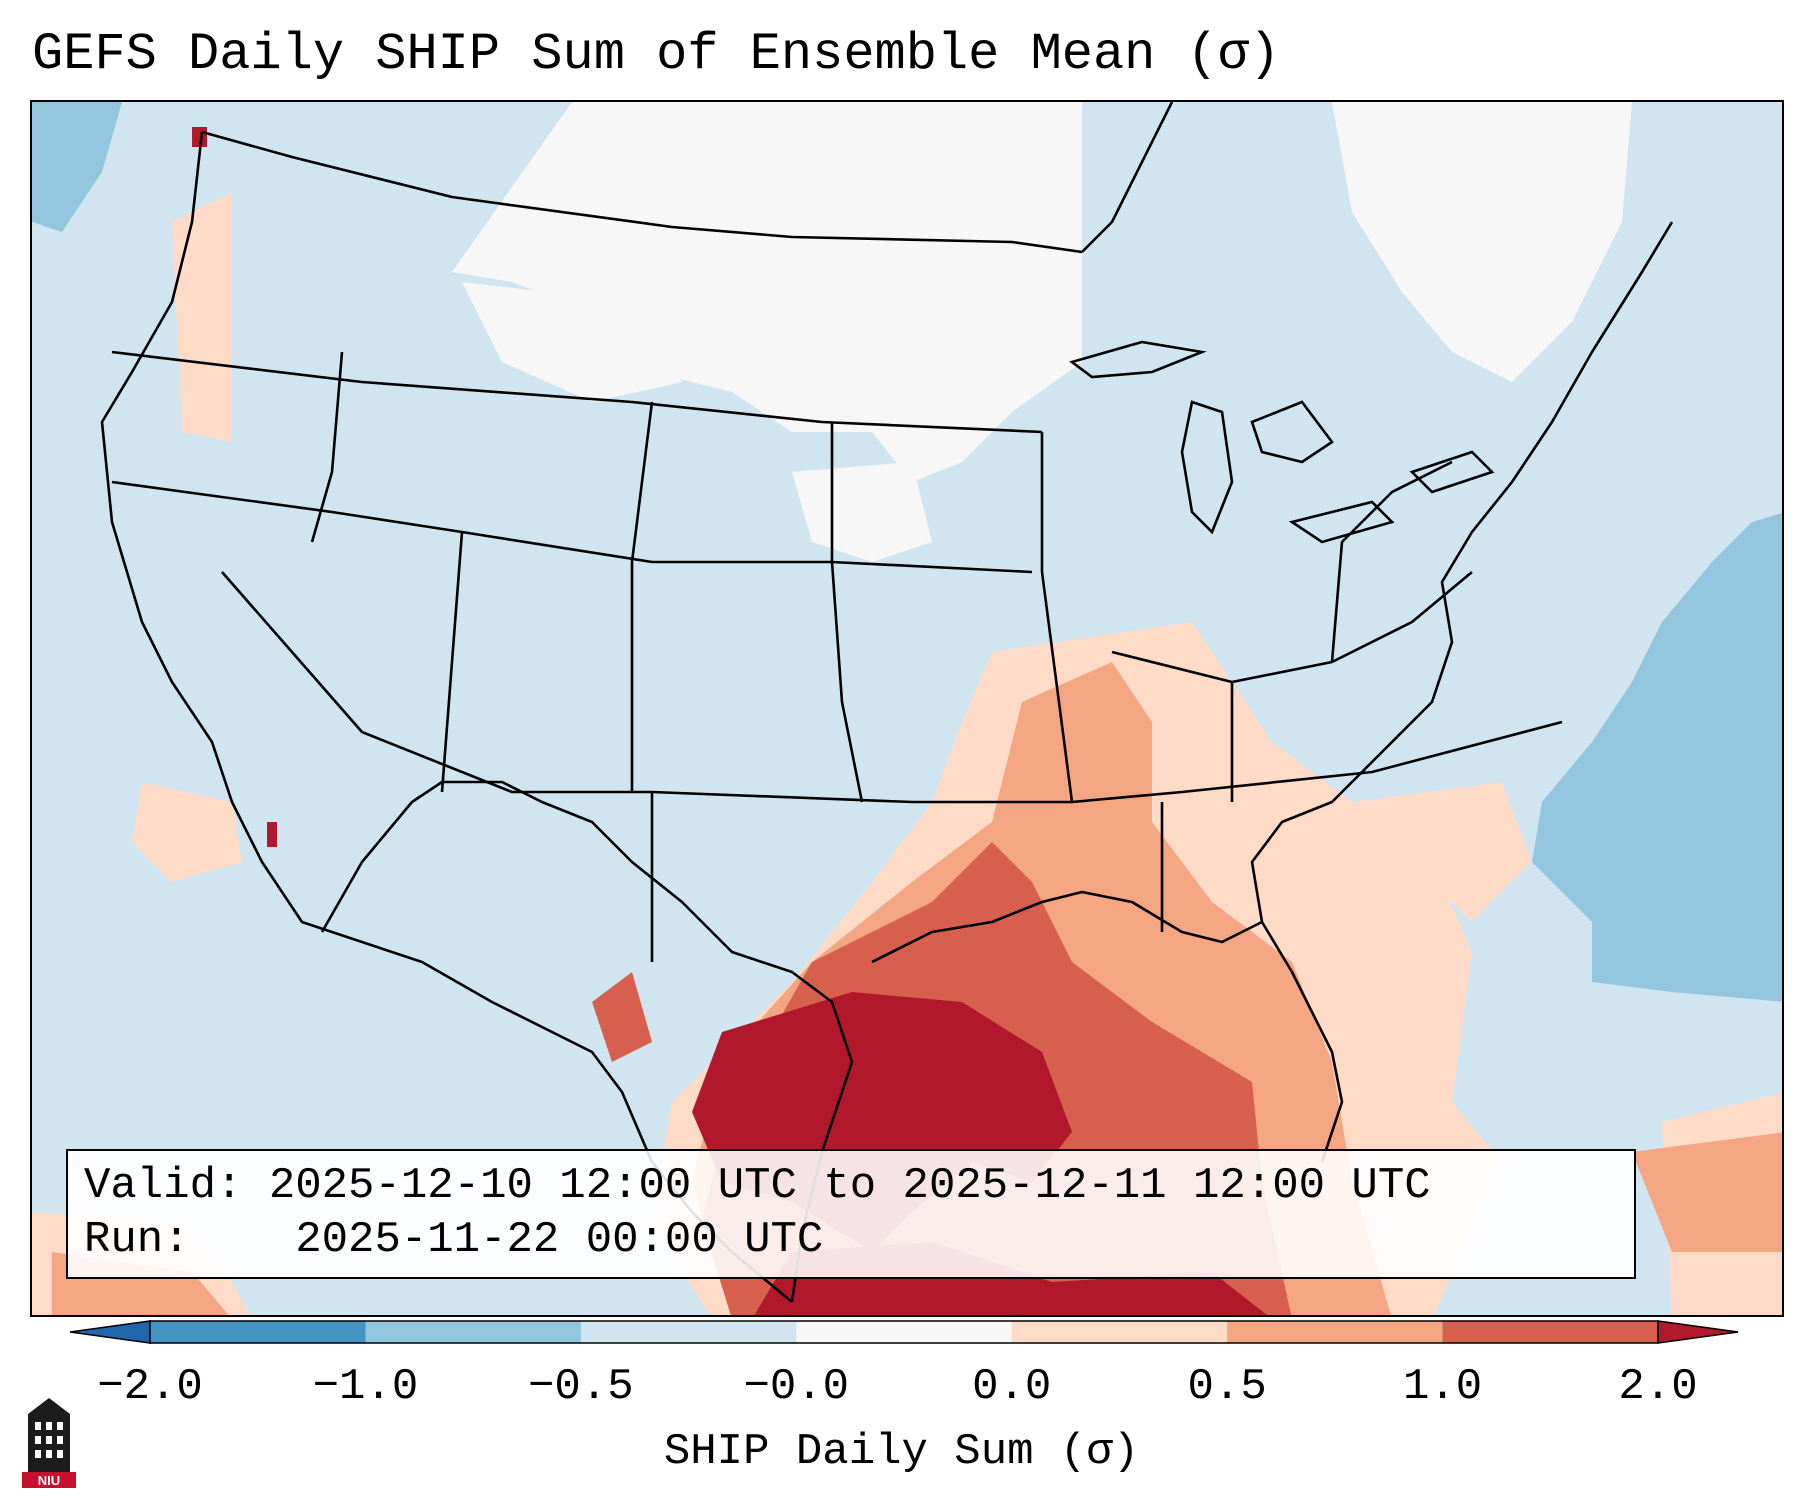  I want to click on run-label: Run:, so click(137, 1240).